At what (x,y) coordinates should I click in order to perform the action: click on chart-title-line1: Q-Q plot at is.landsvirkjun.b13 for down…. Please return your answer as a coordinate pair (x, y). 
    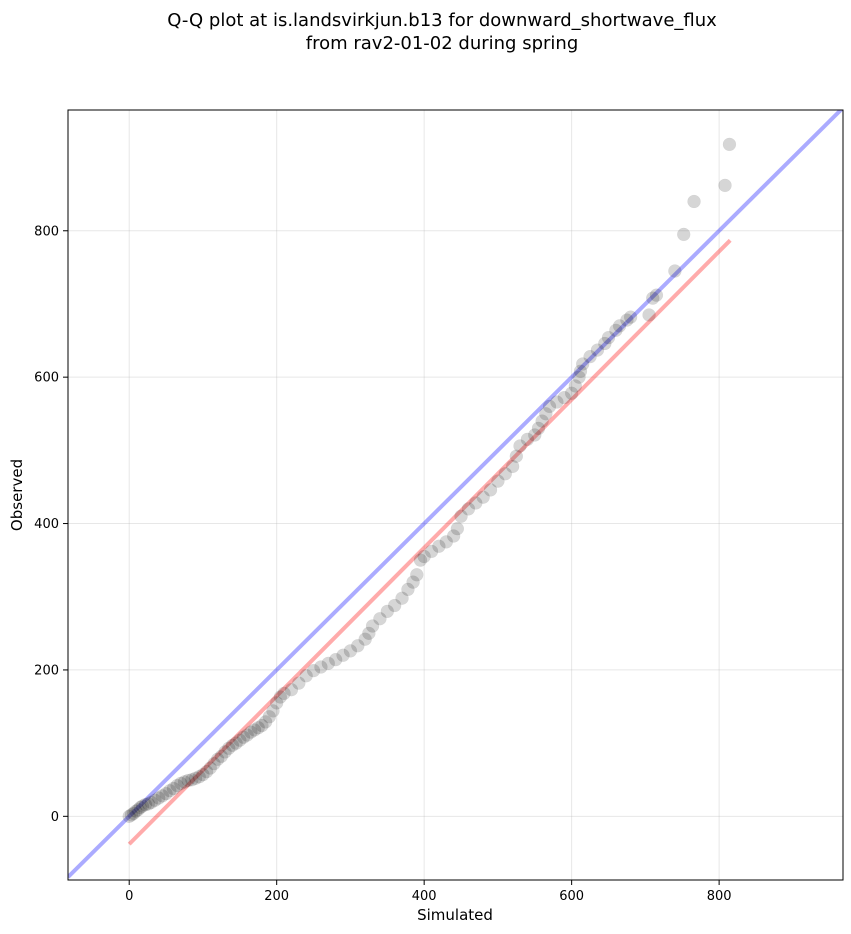
    Looking at the image, I should click on (442, 20).